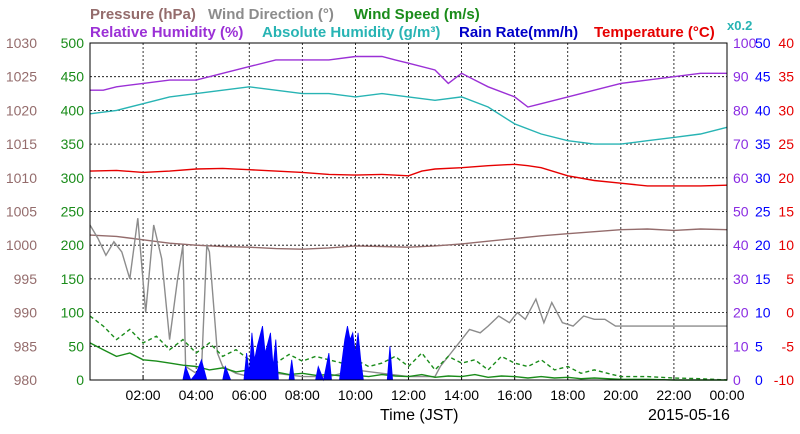  Describe the element at coordinates (567, 395) in the screenshot. I see `x-tick-label: 18:00` at that location.